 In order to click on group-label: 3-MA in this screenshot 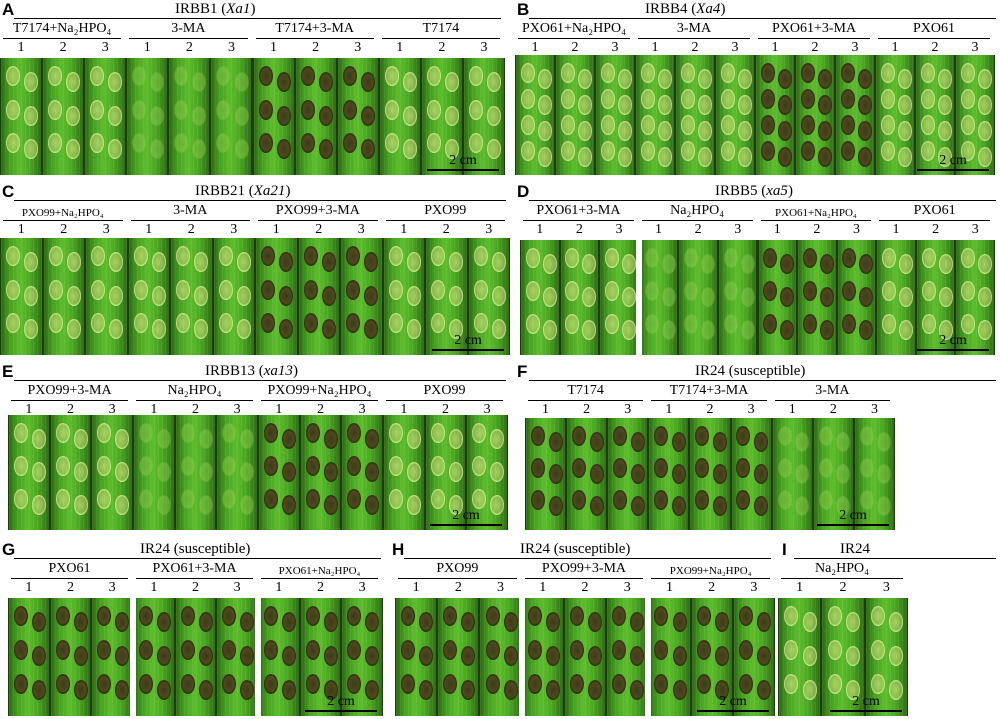, I will do `click(188, 28)`.